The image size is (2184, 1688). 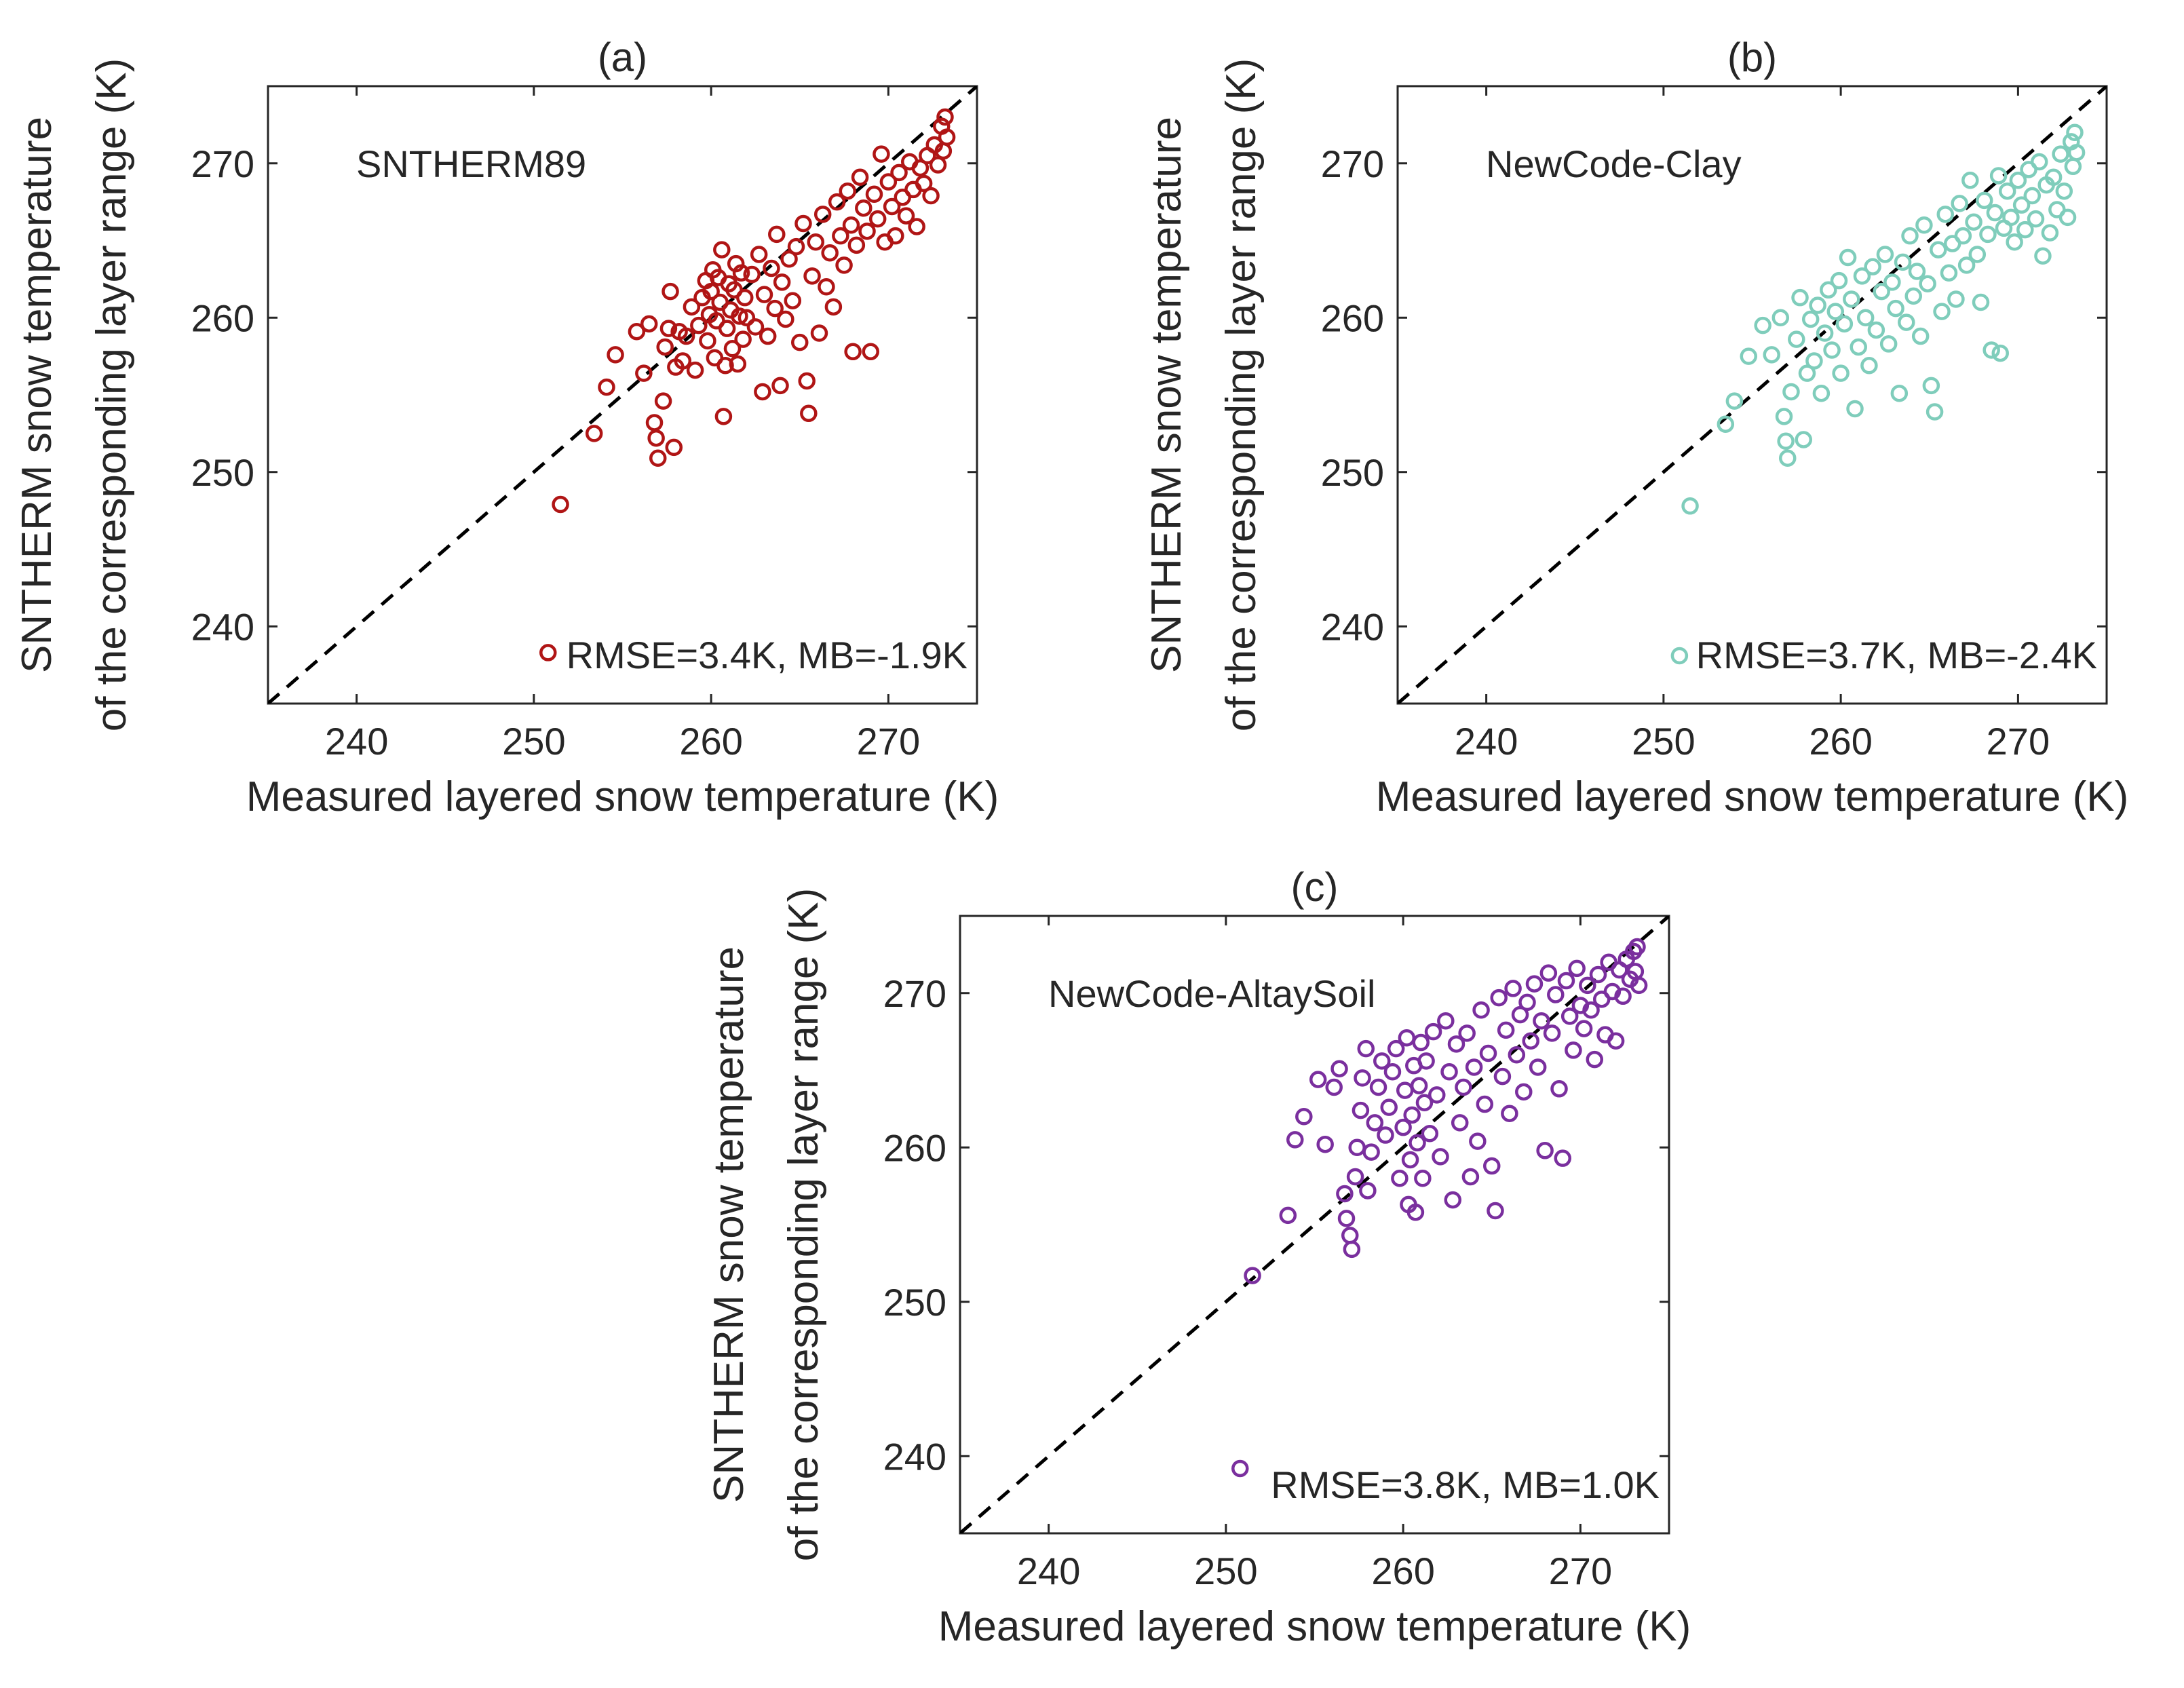 I want to click on y-axis-label-line1: SNTHERM snow temperature, so click(x=37, y=395).